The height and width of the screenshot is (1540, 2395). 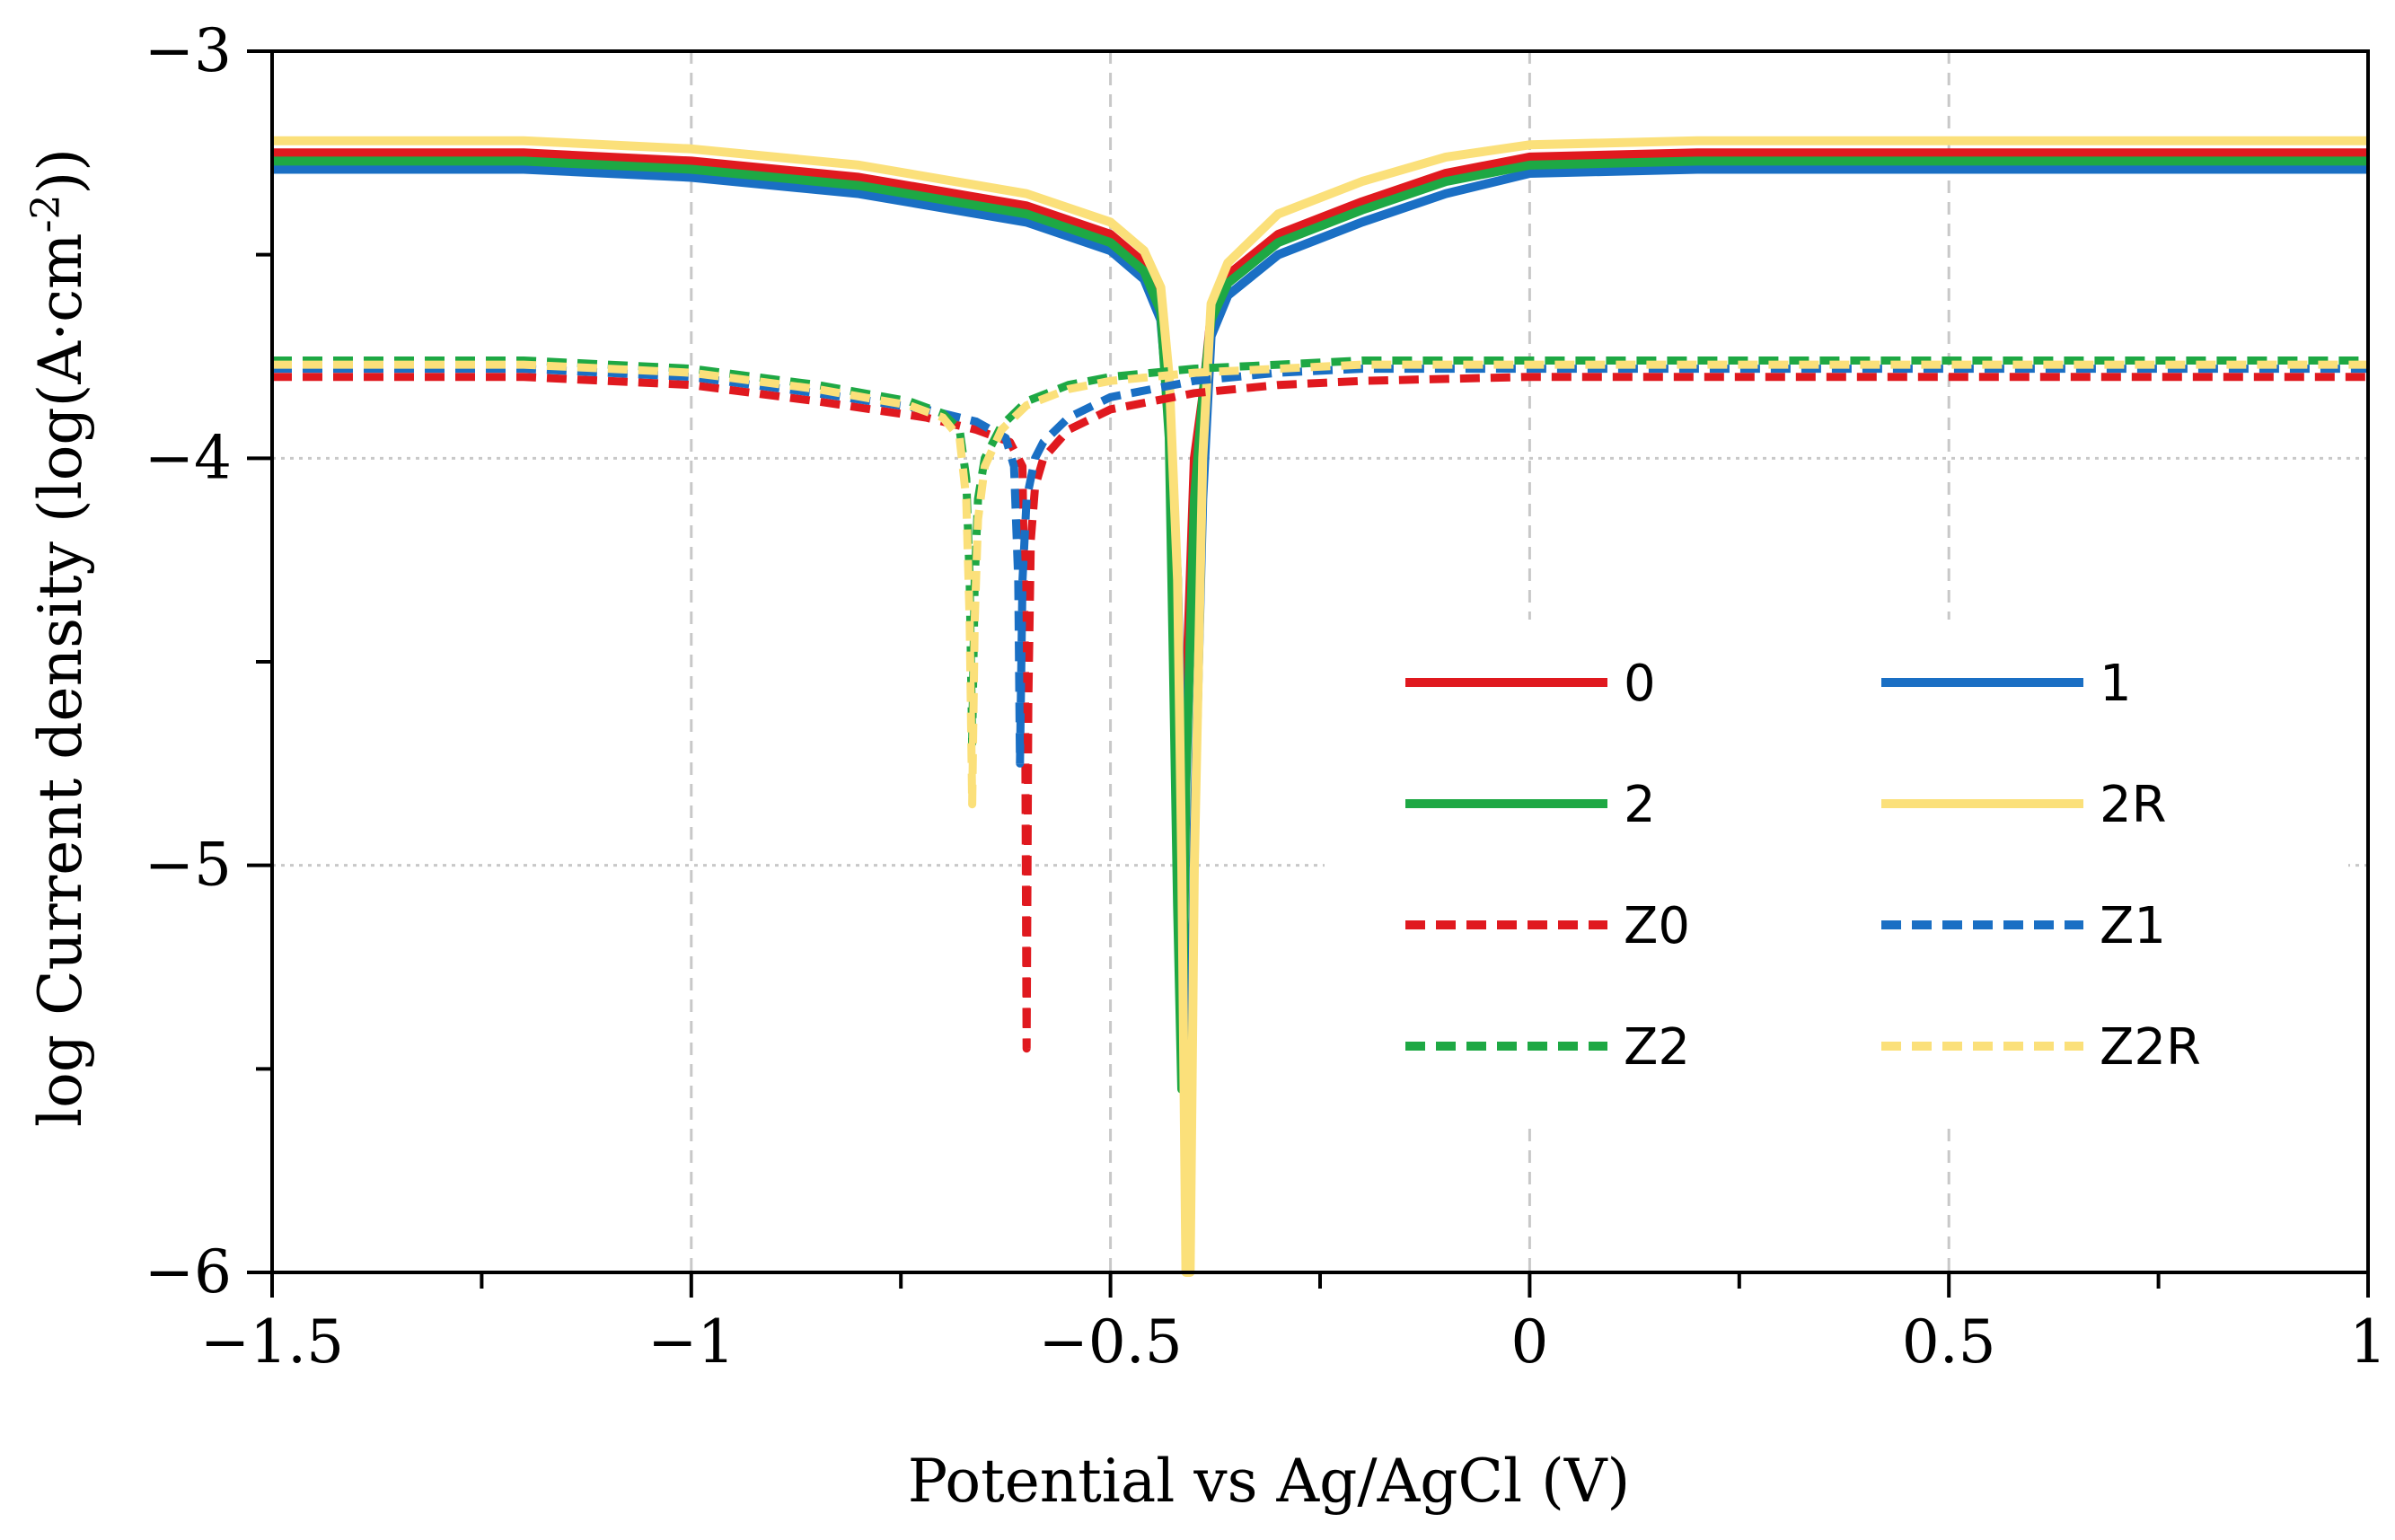 What do you see at coordinates (46, 214) in the screenshot?
I see `y-axis-title-superscript: -2` at bounding box center [46, 214].